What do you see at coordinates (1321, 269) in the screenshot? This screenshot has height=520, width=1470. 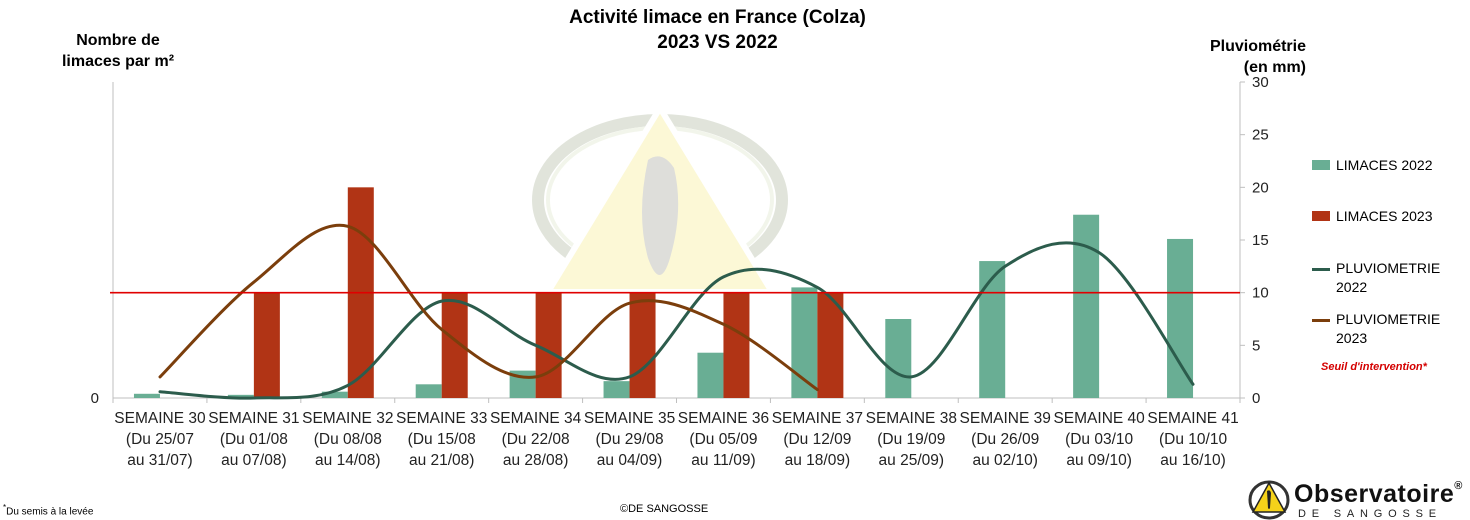 I see `legend-swatch-pluvio-2022` at bounding box center [1321, 269].